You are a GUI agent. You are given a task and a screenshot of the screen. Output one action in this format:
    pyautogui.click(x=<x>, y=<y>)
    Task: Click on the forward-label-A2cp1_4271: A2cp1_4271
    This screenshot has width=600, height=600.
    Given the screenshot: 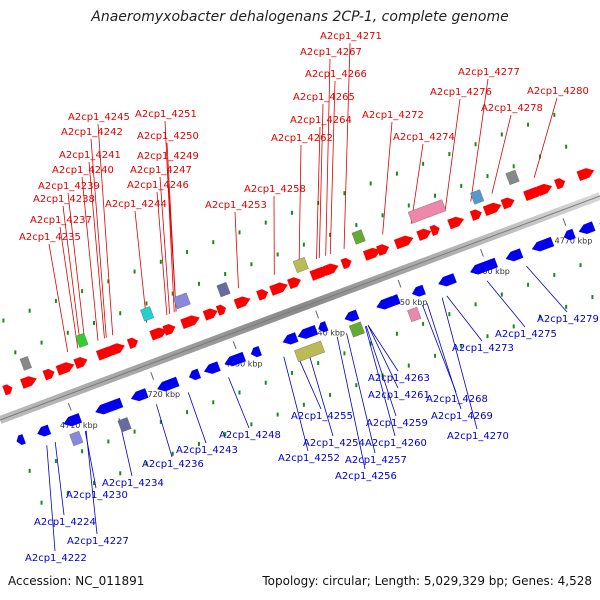 What is the action you would take?
    pyautogui.click(x=351, y=36)
    